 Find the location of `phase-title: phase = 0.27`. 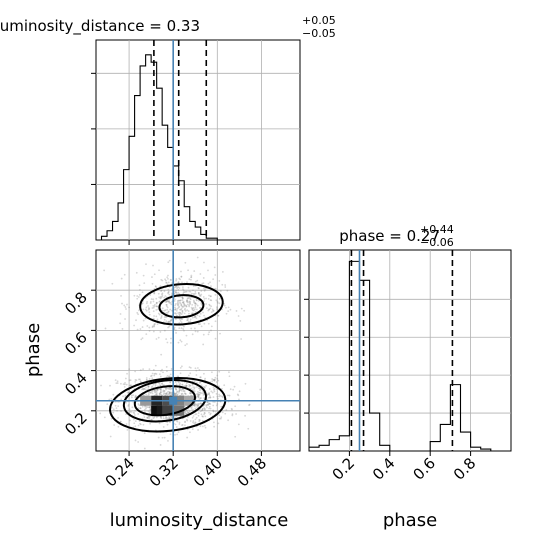

phase-title: phase = 0.27 is located at coordinates (389, 236).